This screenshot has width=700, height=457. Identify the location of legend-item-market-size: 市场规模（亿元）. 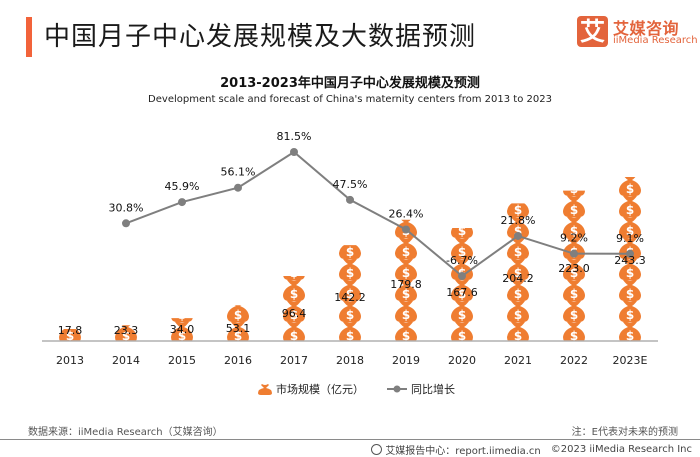
(310, 389).